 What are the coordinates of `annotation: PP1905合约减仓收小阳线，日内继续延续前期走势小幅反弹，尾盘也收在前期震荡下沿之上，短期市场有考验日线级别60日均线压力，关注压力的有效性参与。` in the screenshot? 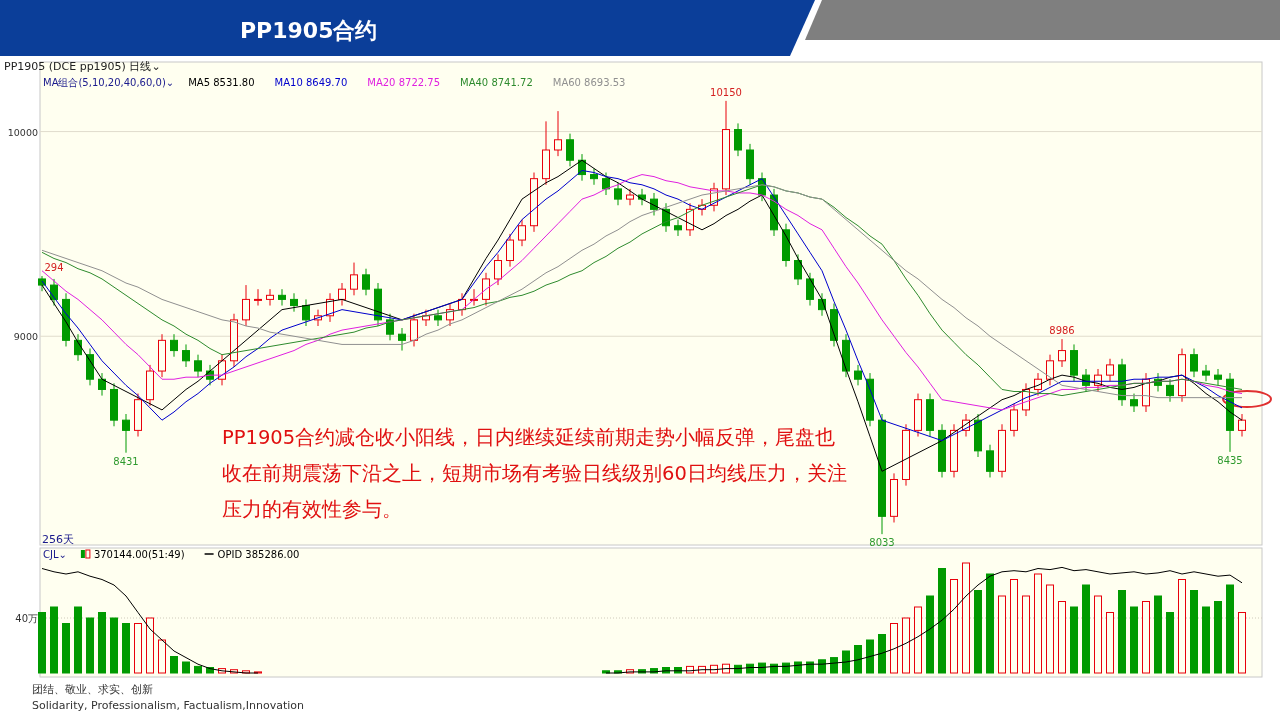 It's located at (535, 474).